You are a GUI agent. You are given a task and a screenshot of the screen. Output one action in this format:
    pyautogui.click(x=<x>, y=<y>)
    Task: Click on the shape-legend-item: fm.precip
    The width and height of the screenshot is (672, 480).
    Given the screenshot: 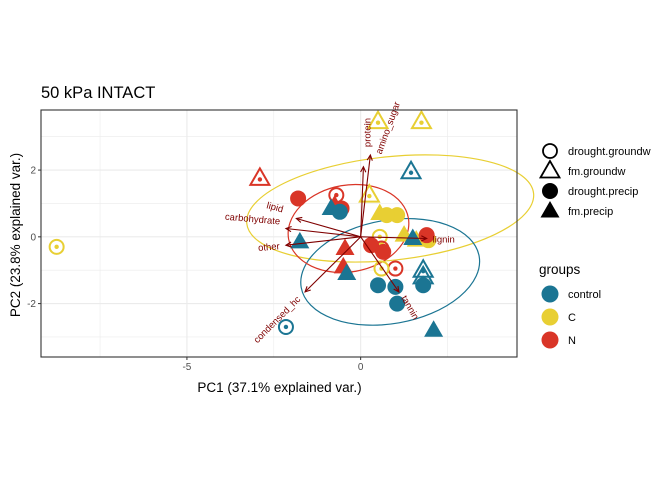 What is the action you would take?
    pyautogui.click(x=576, y=209)
    